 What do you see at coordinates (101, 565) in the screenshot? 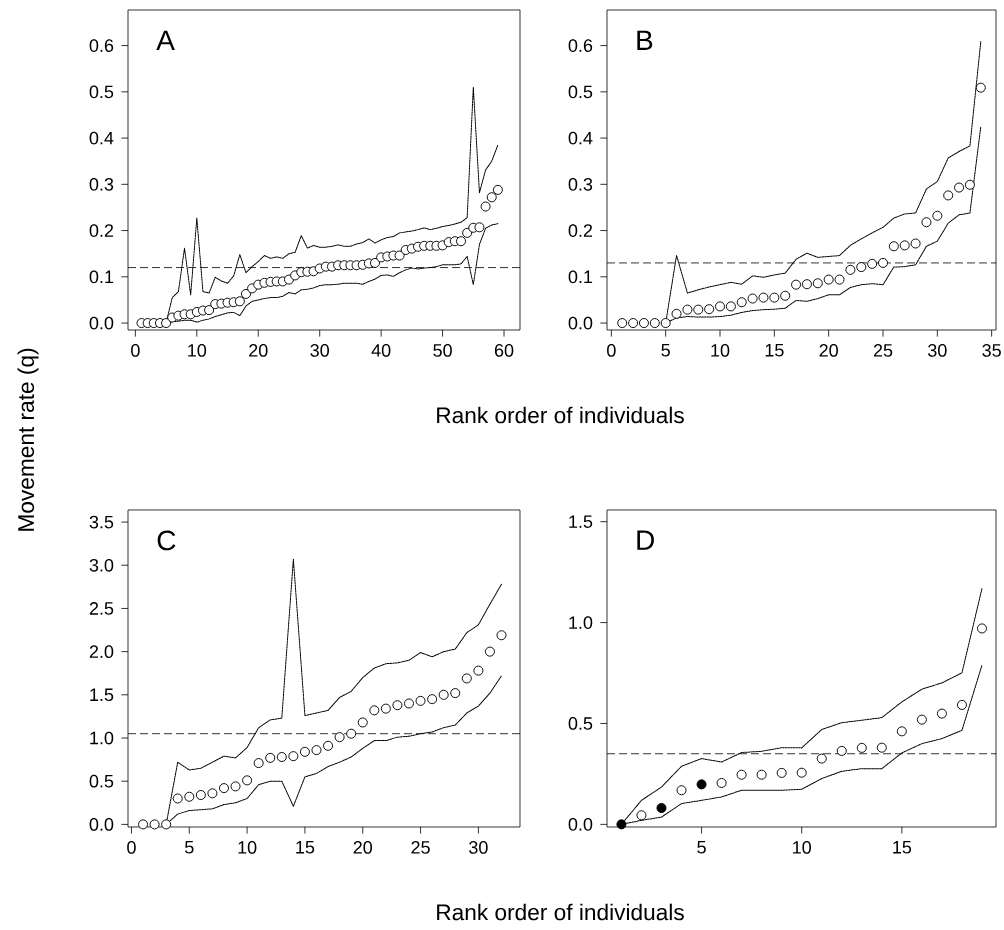
I see `y-tick-label: 3.0` at bounding box center [101, 565].